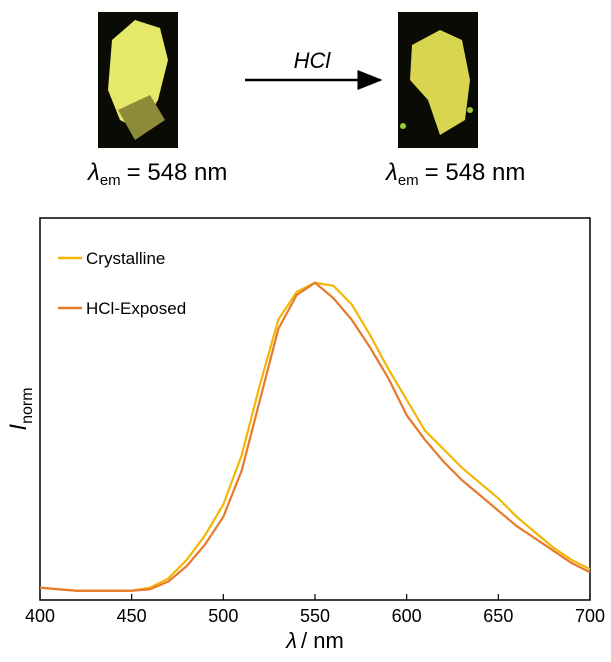 The image size is (611, 662). Describe the element at coordinates (315, 616) in the screenshot. I see `x-tick-label: 550` at that location.